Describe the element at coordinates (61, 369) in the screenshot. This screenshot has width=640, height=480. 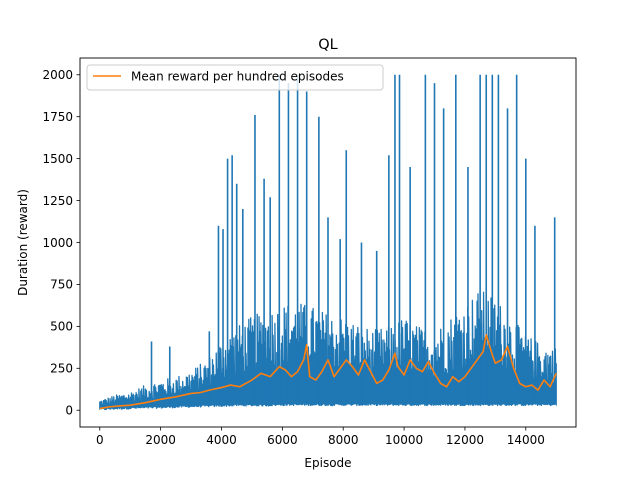
I see `y-tick-label: 250` at that location.